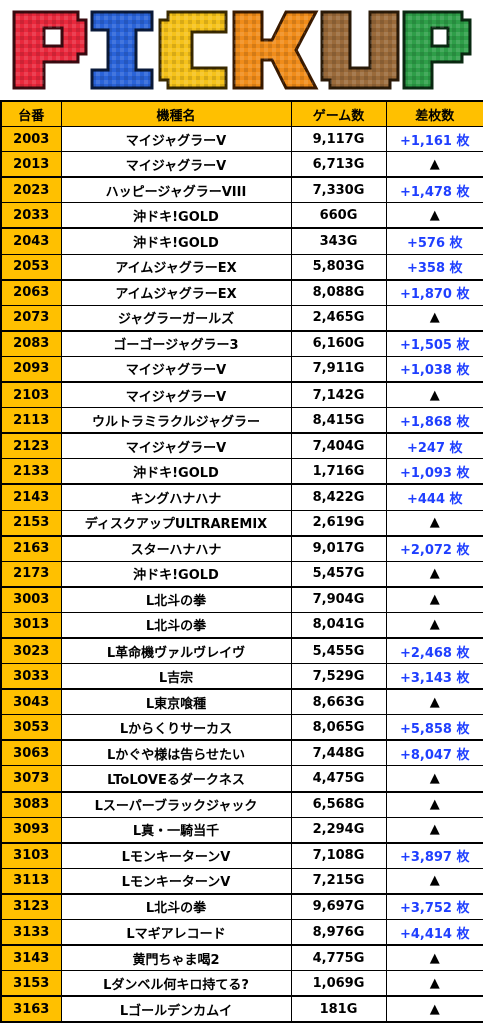 The height and width of the screenshot is (1023, 483). I want to click on difference-cell: +1,505 枚, so click(434, 343).